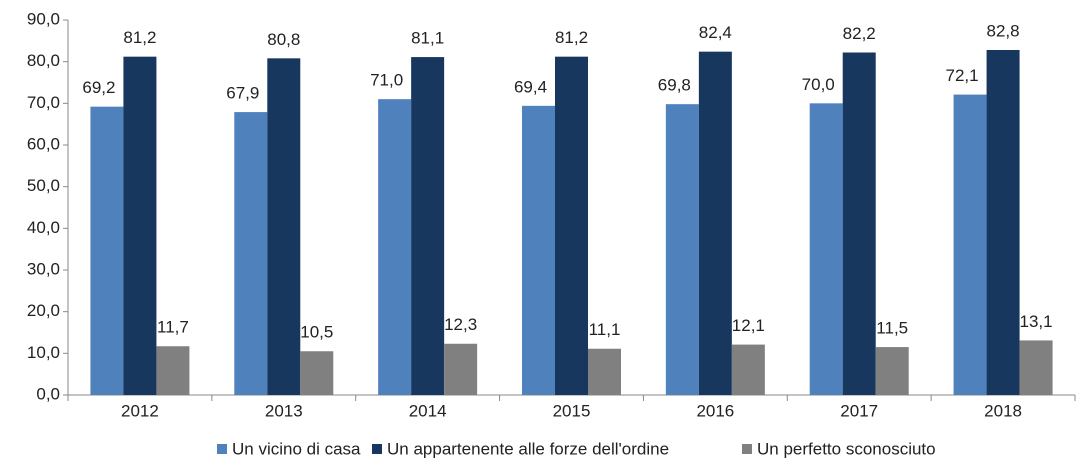 Image resolution: width=1090 pixels, height=463 pixels. What do you see at coordinates (43, 310) in the screenshot?
I see `y-tick-label: 20,0` at bounding box center [43, 310].